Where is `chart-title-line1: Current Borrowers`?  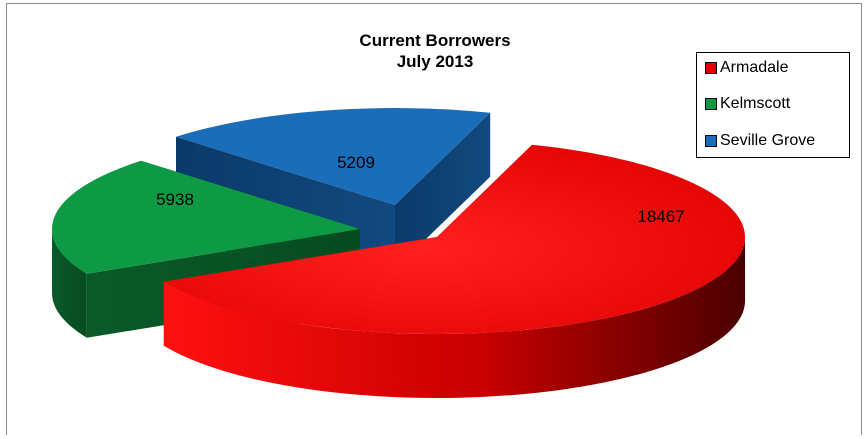
chart-title-line1: Current Borrowers is located at coordinates (435, 40).